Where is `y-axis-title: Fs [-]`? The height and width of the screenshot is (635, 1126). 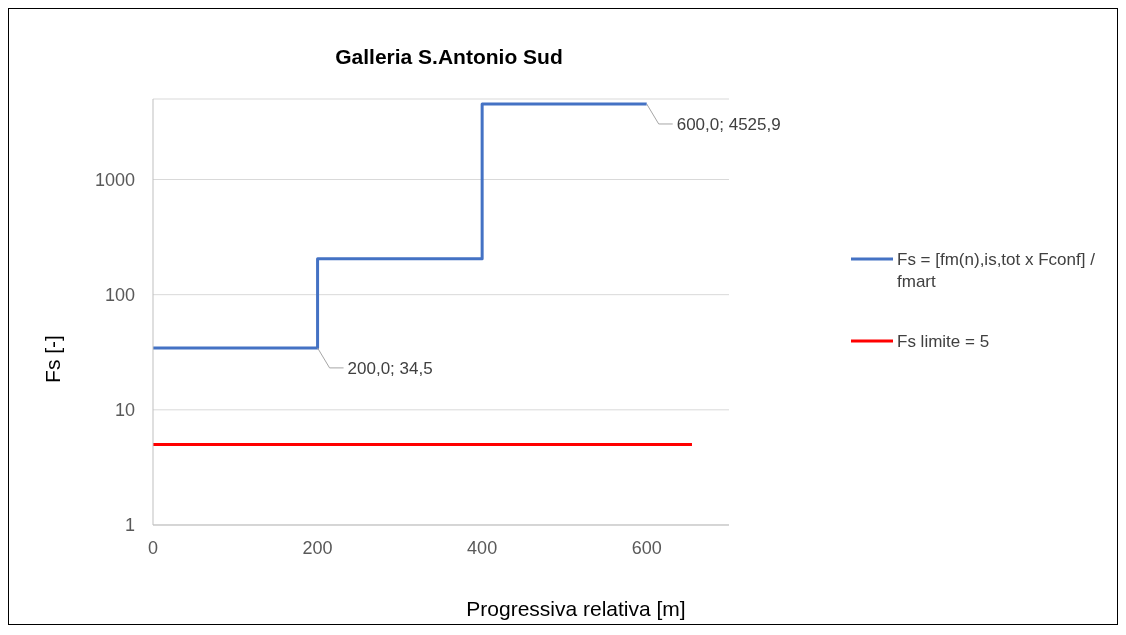 y-axis-title: Fs [-] is located at coordinates (53, 359).